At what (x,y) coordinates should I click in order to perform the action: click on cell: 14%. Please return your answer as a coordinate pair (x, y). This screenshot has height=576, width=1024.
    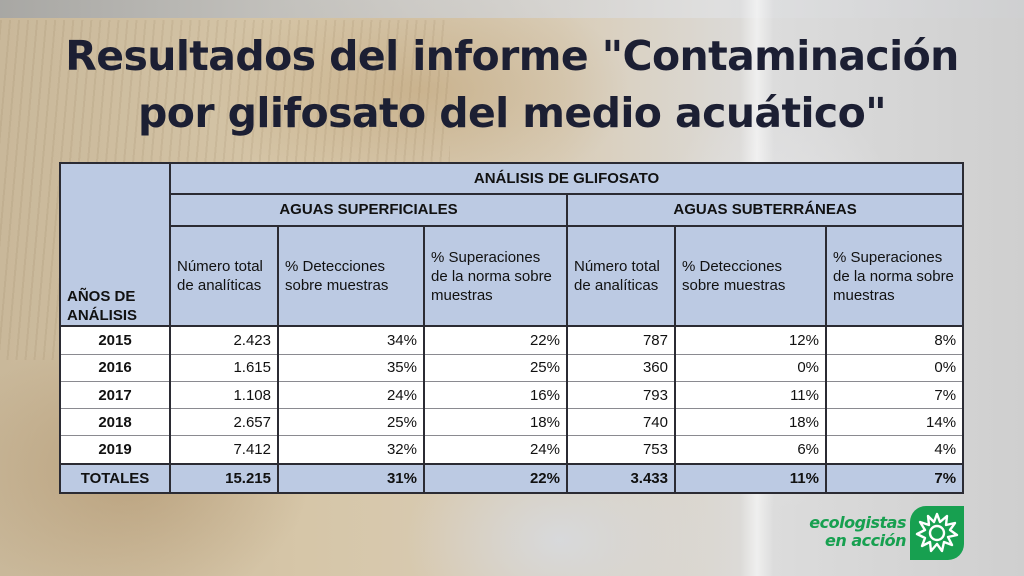
    Looking at the image, I should click on (894, 422).